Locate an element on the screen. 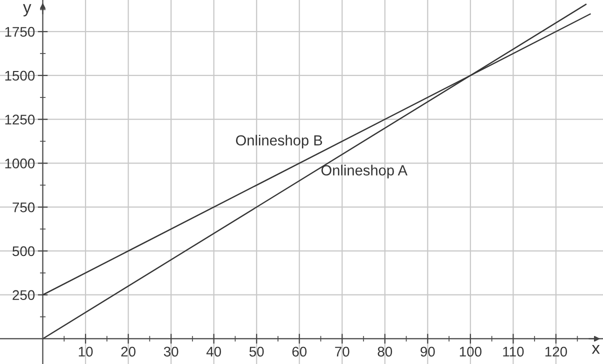 The height and width of the screenshot is (364, 603). y-tick-label: 1750 is located at coordinates (20, 31).